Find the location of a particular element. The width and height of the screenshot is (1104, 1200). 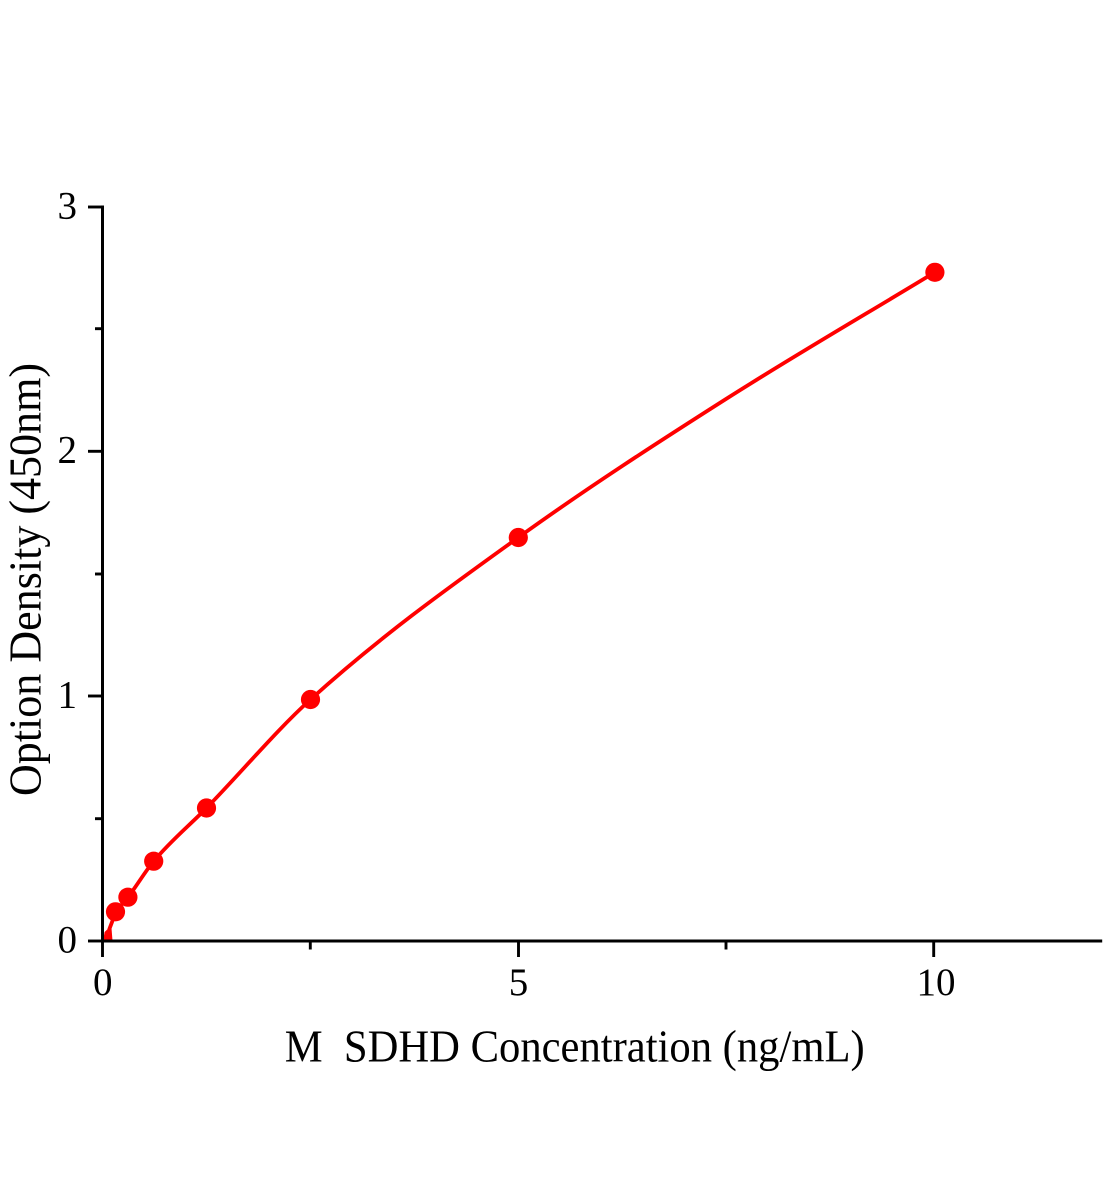

svg-text: M SDHD Concentration (ng/mL) is located at coordinates (575, 1046).